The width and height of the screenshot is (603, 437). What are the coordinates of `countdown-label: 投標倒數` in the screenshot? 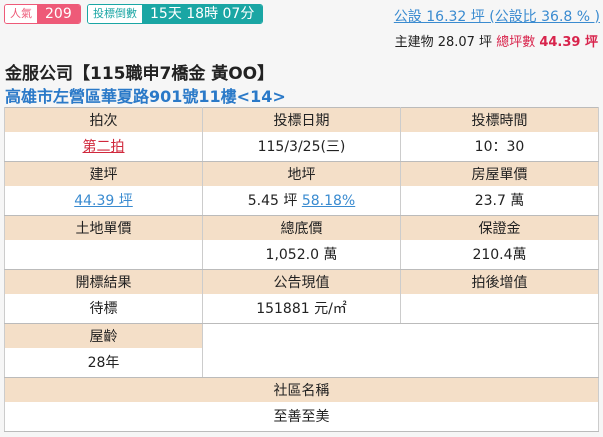 It's located at (115, 14).